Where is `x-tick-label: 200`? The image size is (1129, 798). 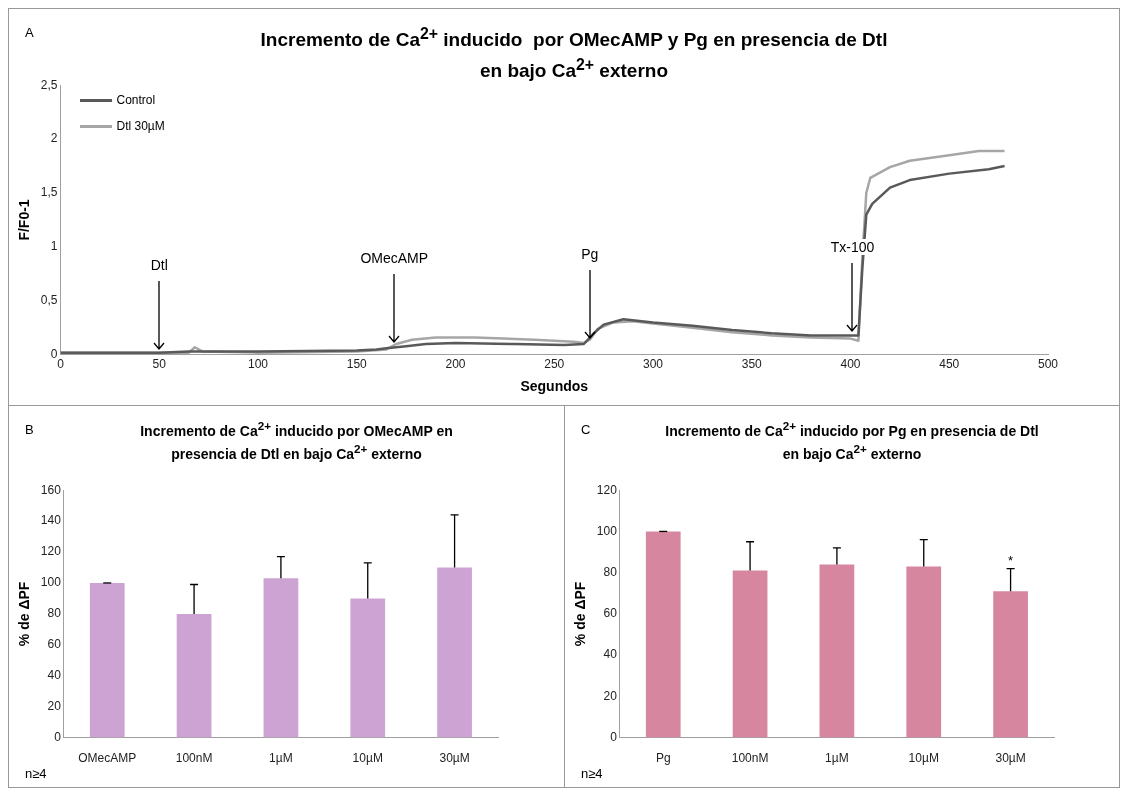
x-tick-label: 200 is located at coordinates (455, 364).